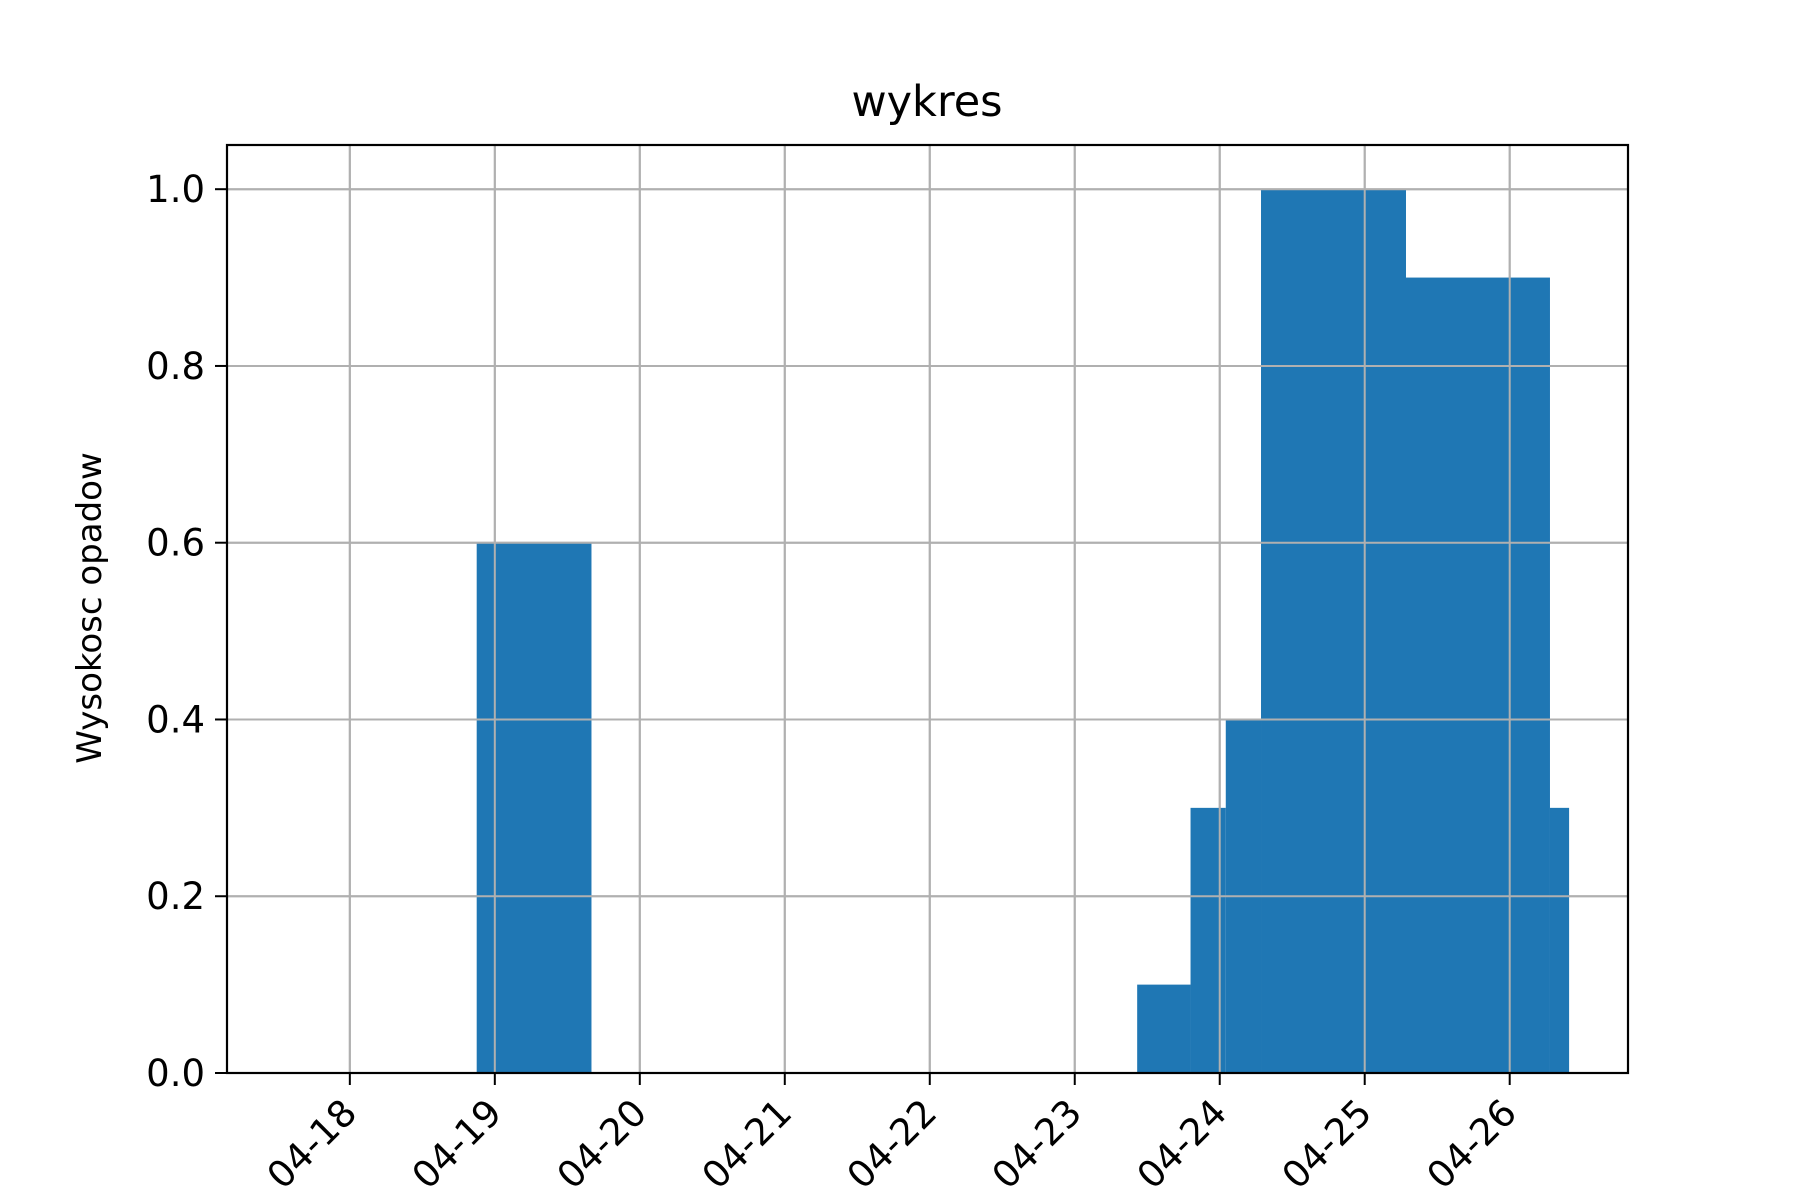 Image resolution: width=1800 pixels, height=1200 pixels. Describe the element at coordinates (1327, 1144) in the screenshot. I see `x-tick-label: 04-25` at that location.